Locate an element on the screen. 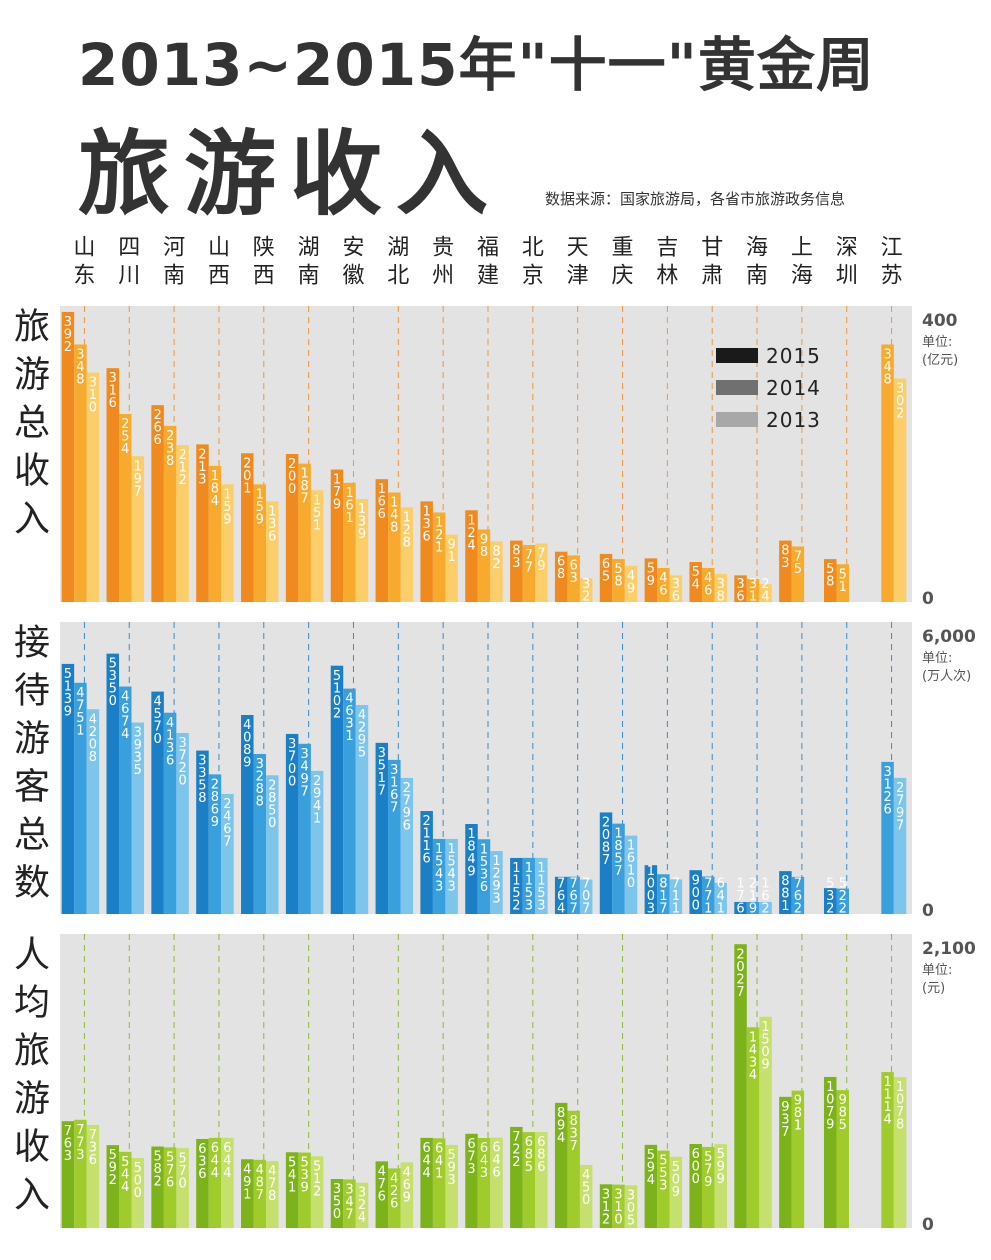 This screenshot has width=991, height=1260. y-min-label: 0 is located at coordinates (928, 911).